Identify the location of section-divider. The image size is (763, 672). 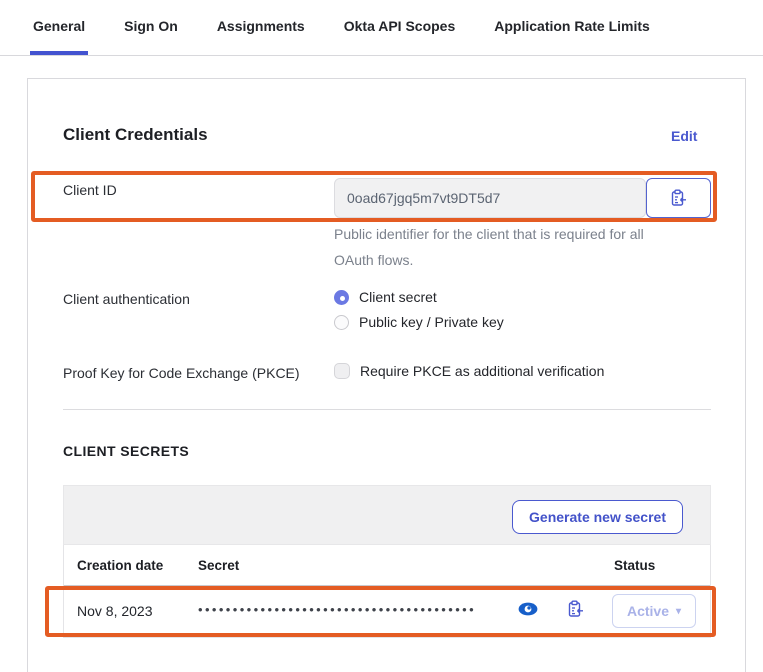
(387, 409).